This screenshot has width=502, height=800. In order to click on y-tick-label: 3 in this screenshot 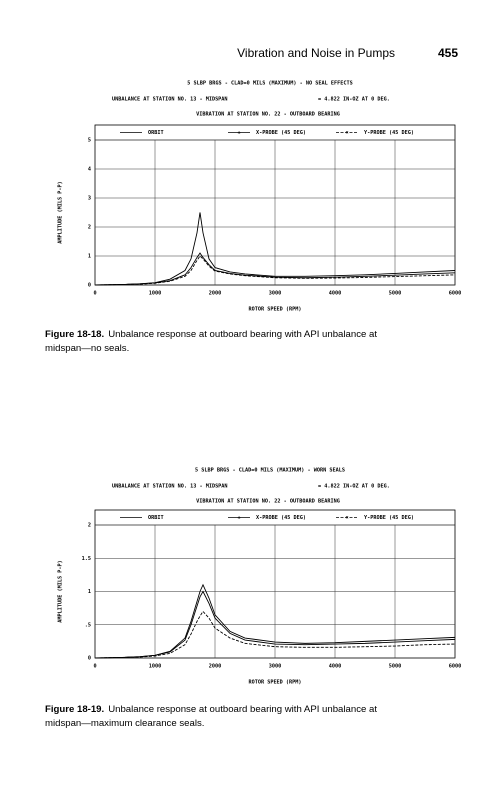, I will do `click(89, 199)`.